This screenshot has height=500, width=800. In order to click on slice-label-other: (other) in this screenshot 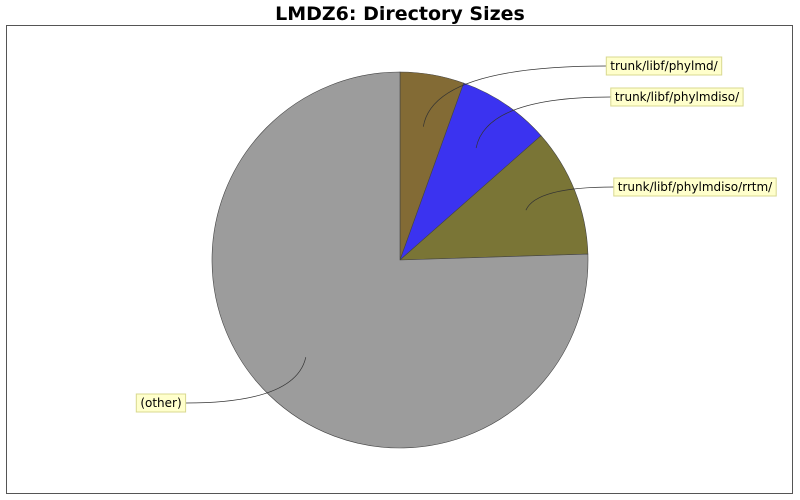, I will do `click(160, 403)`.